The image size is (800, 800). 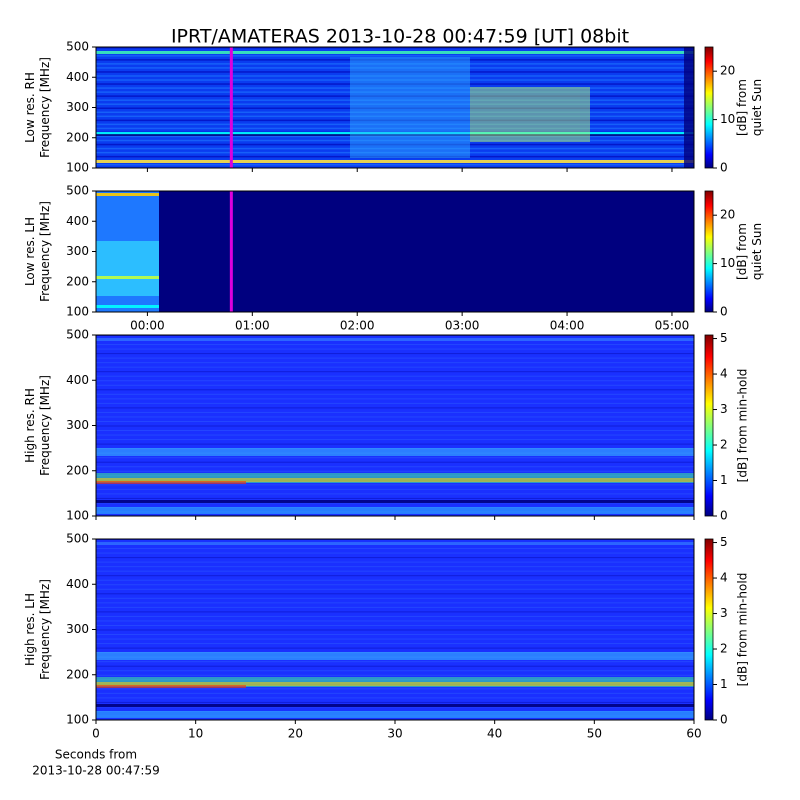 What do you see at coordinates (30, 425) in the screenshot?
I see `y-axis-label: High res. RH` at bounding box center [30, 425].